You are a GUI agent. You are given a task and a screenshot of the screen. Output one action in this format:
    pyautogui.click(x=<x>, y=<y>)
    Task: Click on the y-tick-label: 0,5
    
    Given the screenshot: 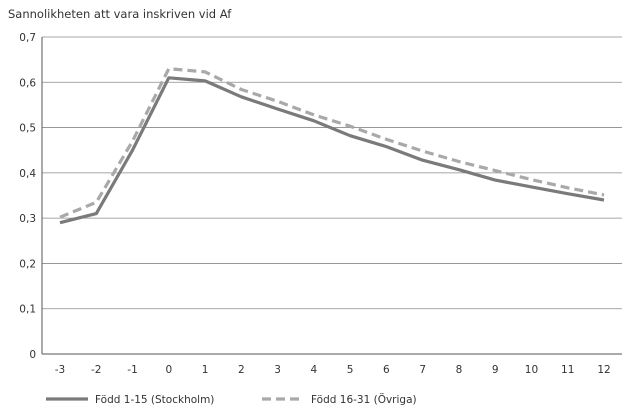 What is the action you would take?
    pyautogui.click(x=27, y=129)
    